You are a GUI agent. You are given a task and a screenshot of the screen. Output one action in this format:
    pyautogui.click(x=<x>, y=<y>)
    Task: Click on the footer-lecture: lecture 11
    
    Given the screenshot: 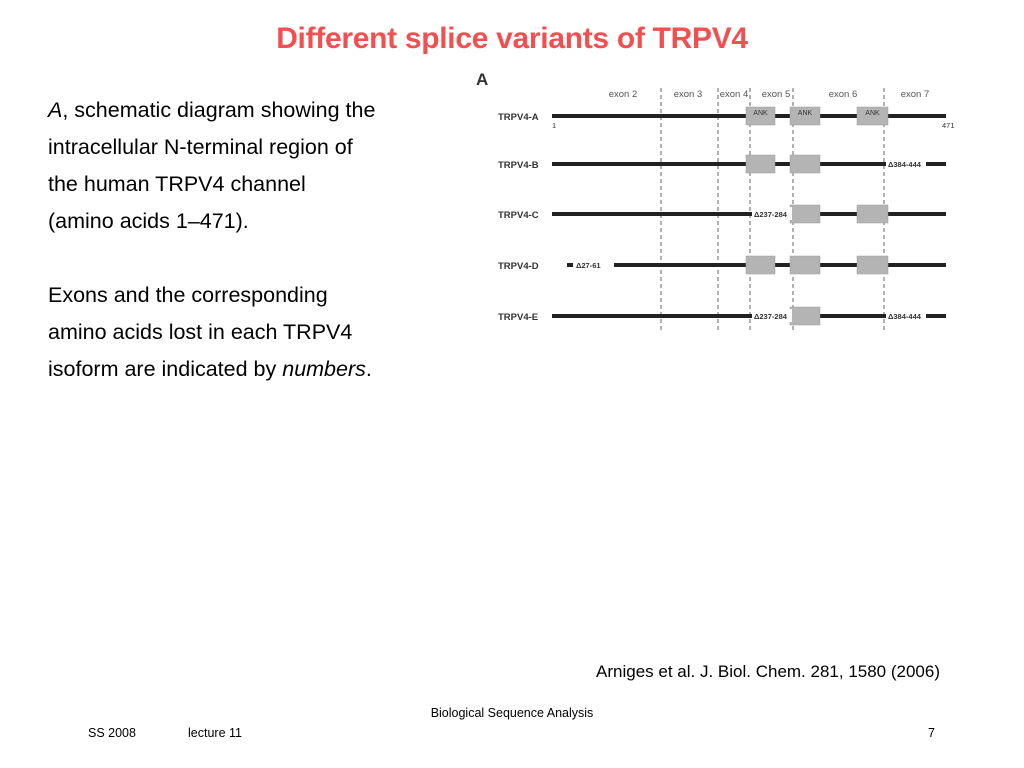 What is the action you would take?
    pyautogui.click(x=215, y=733)
    